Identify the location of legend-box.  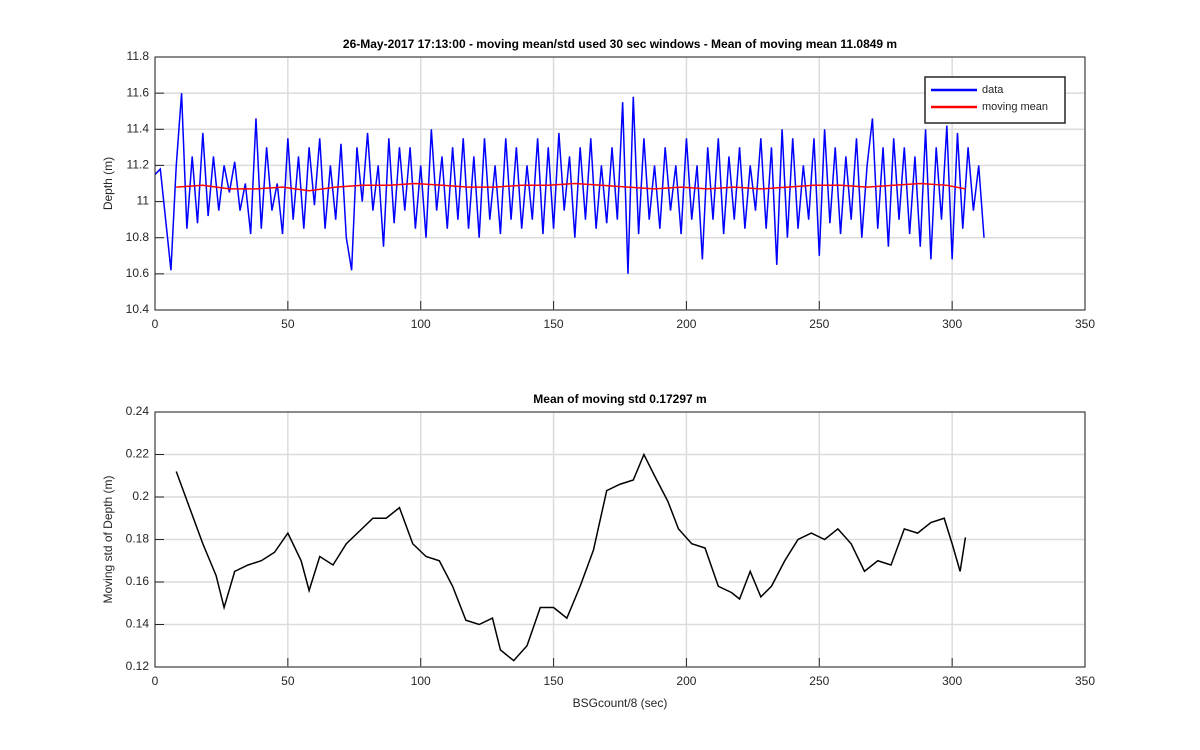
(995, 100).